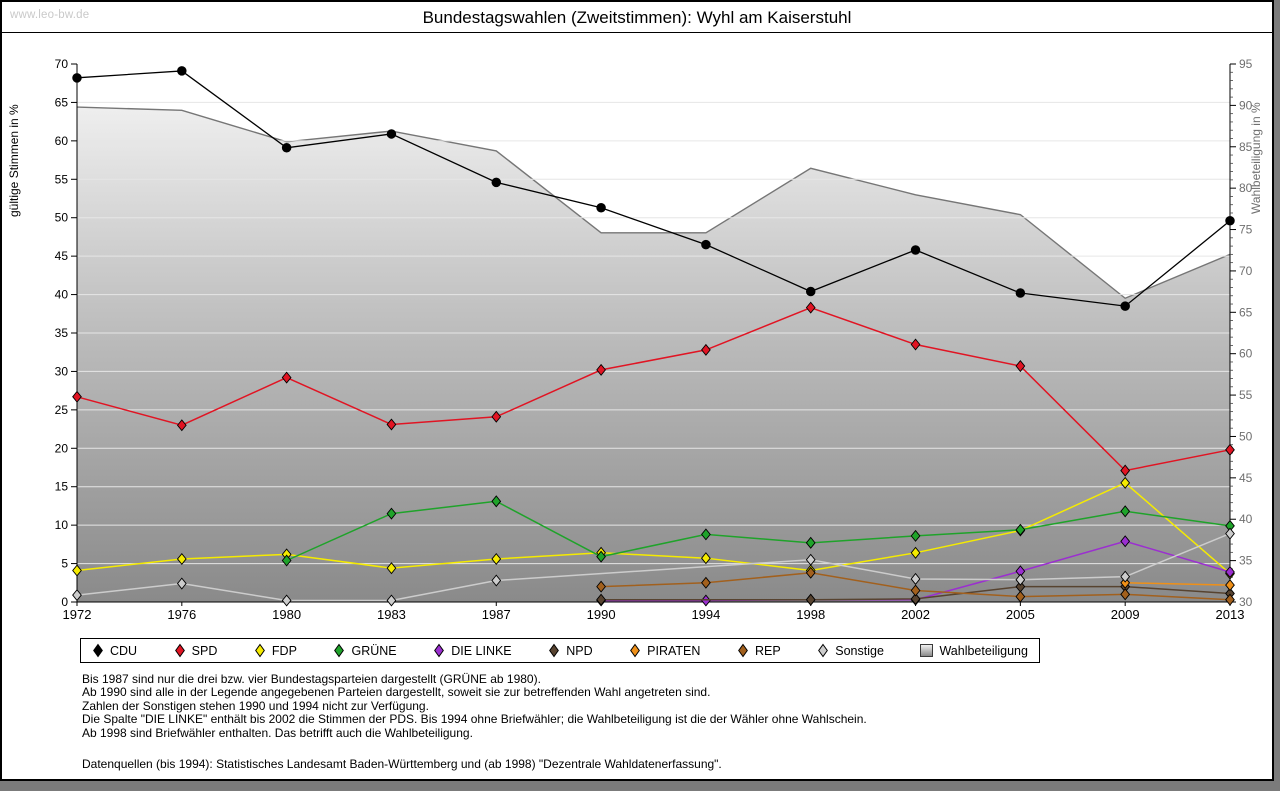 Image resolution: width=1280 pixels, height=791 pixels. Describe the element at coordinates (767, 650) in the screenshot. I see `legend-label: REP` at that location.